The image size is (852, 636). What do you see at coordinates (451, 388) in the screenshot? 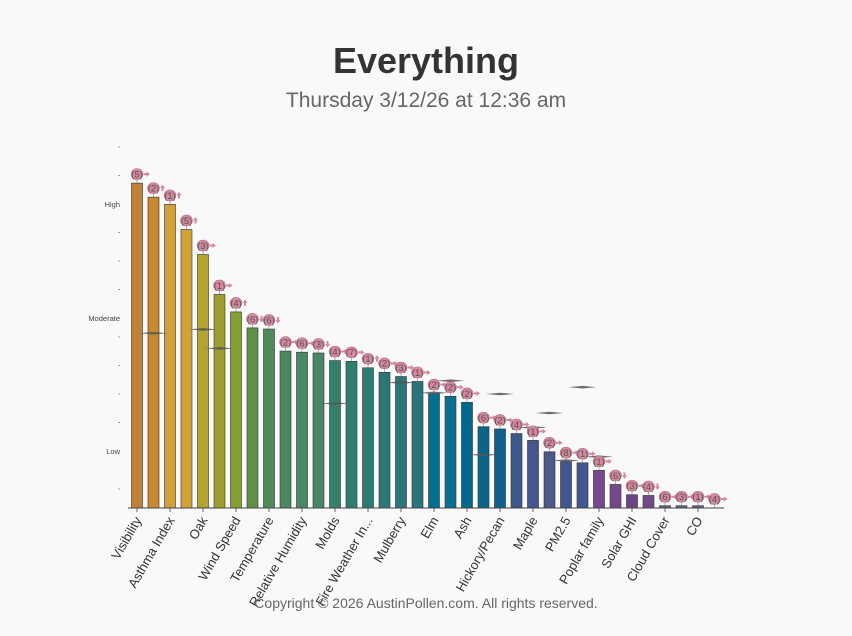
I see `badge-text: (2)` at bounding box center [451, 388].